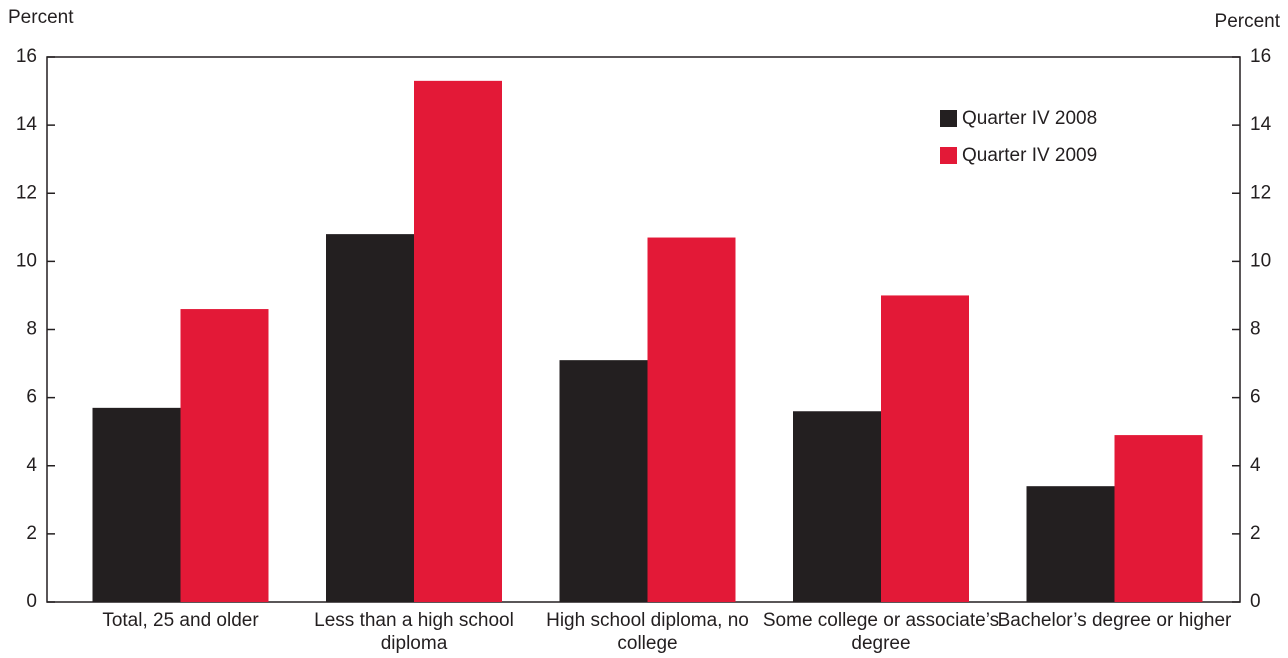 This screenshot has width=1288, height=658. Describe the element at coordinates (1114, 620) in the screenshot. I see `x-tick-label: Bachelor’s degree or higher` at that location.